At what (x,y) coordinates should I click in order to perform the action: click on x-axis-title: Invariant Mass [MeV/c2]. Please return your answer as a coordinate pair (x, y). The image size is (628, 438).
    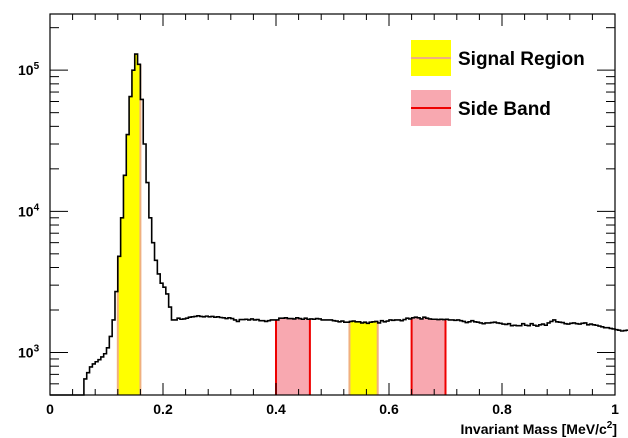
    Looking at the image, I should click on (538, 428).